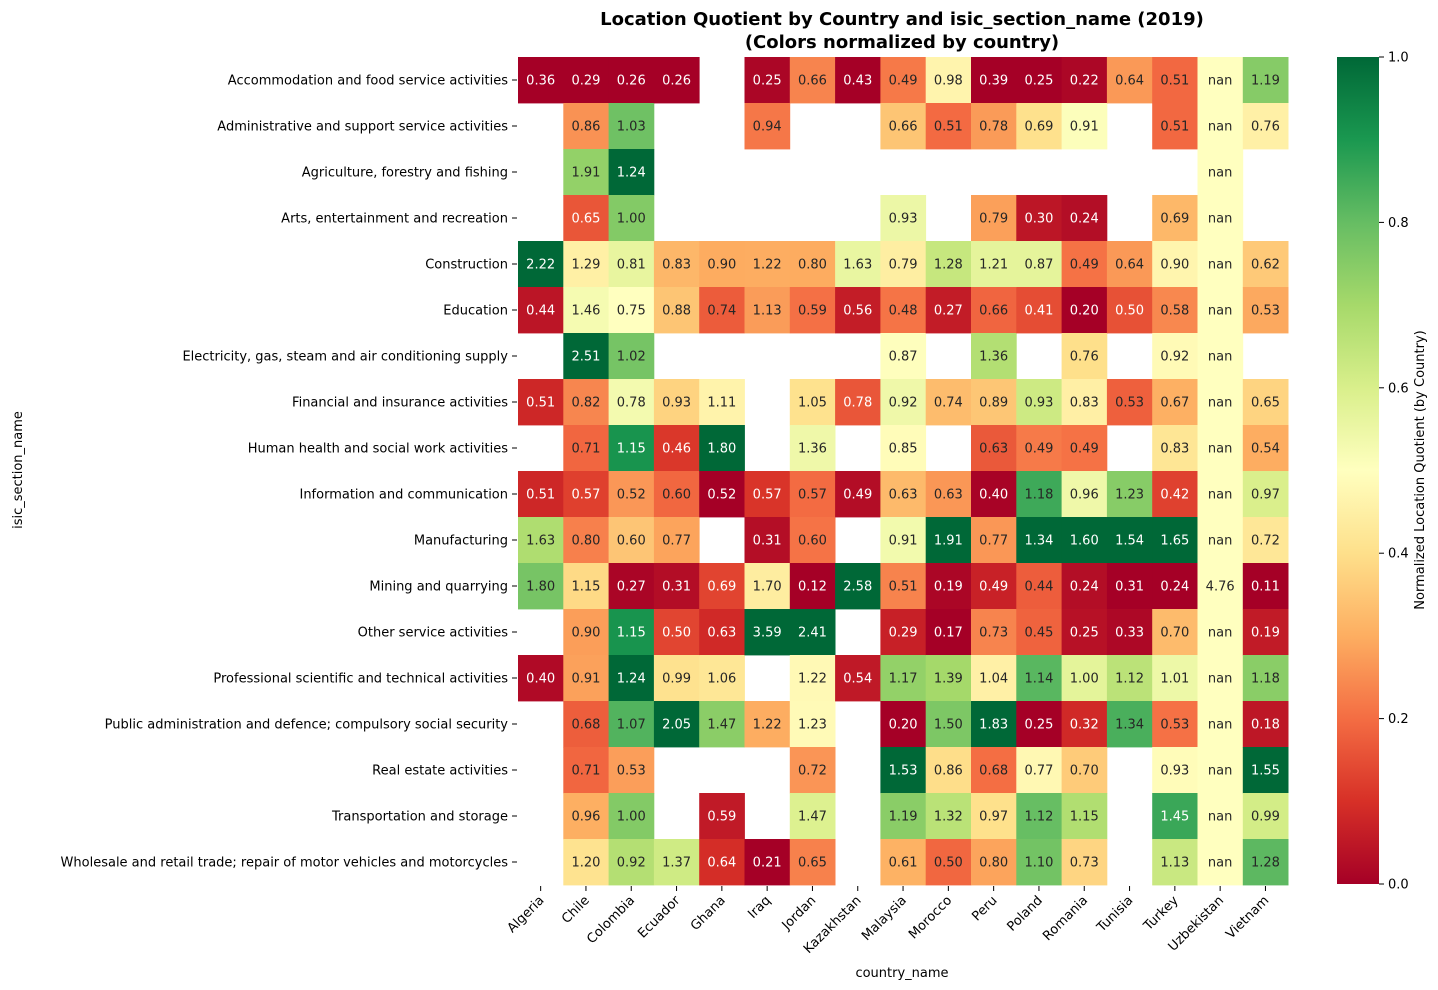  I want to click on cell-value-label: 0.49, so click(1084, 449).